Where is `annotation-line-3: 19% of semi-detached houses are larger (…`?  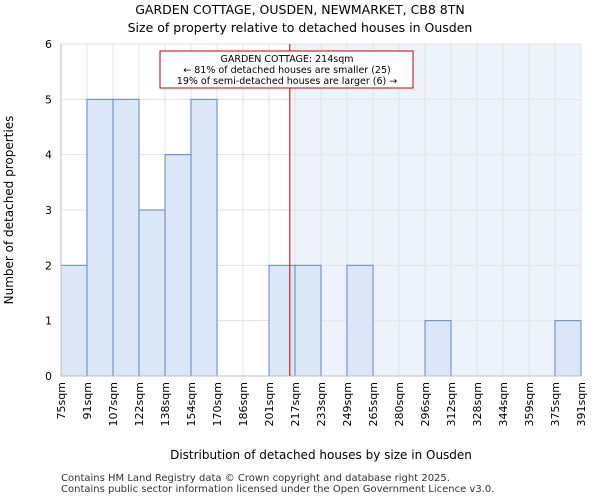
annotation-line-3: 19% of semi-detached houses are larger (… is located at coordinates (287, 81).